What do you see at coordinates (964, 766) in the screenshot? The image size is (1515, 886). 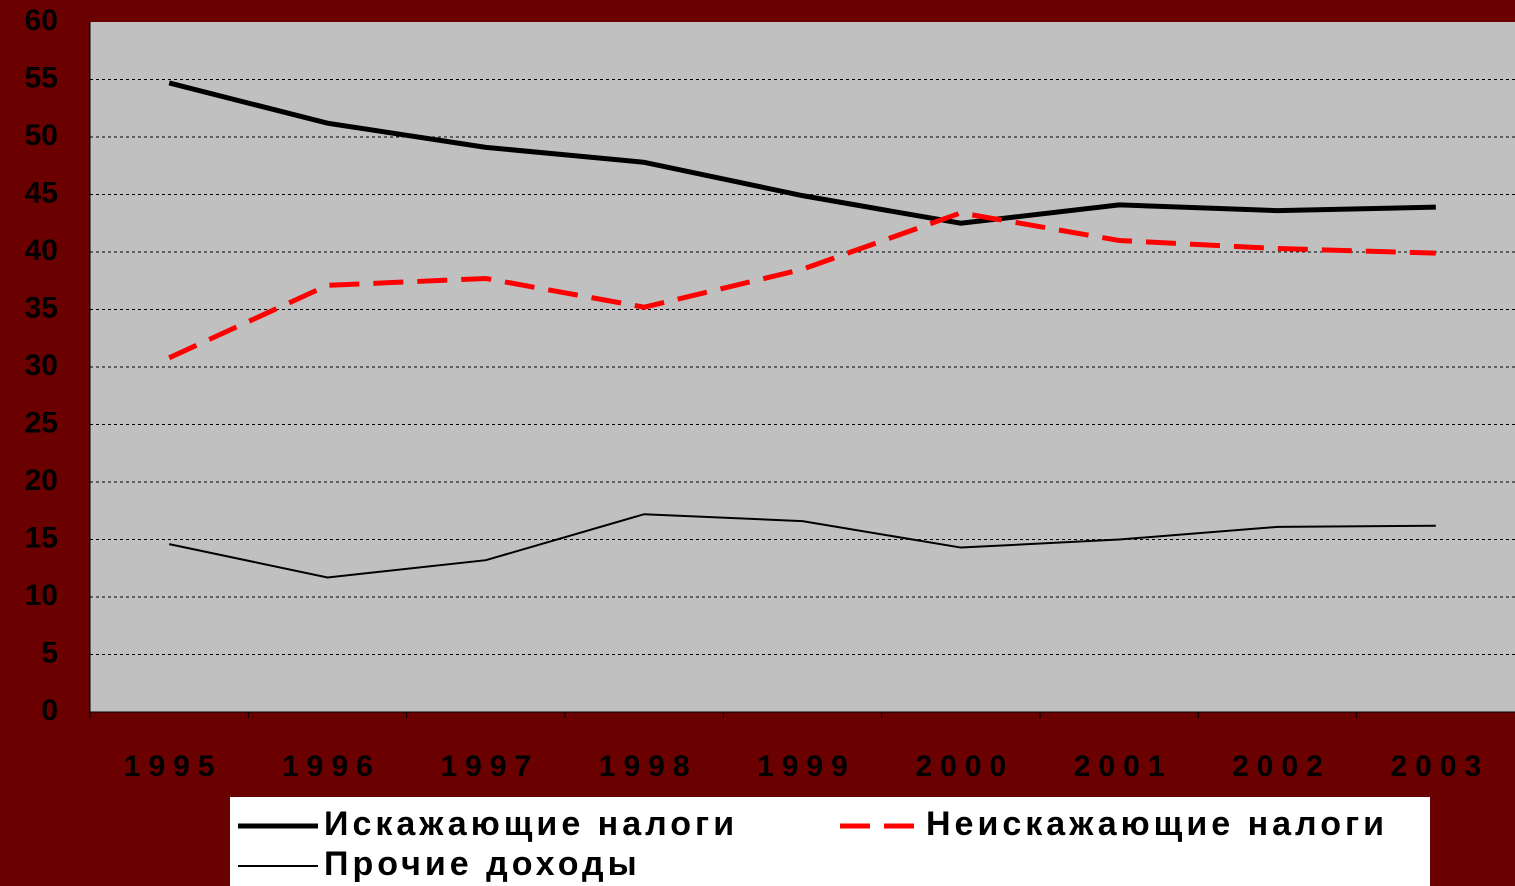 I see `x-tick-label: 2000` at bounding box center [964, 766].